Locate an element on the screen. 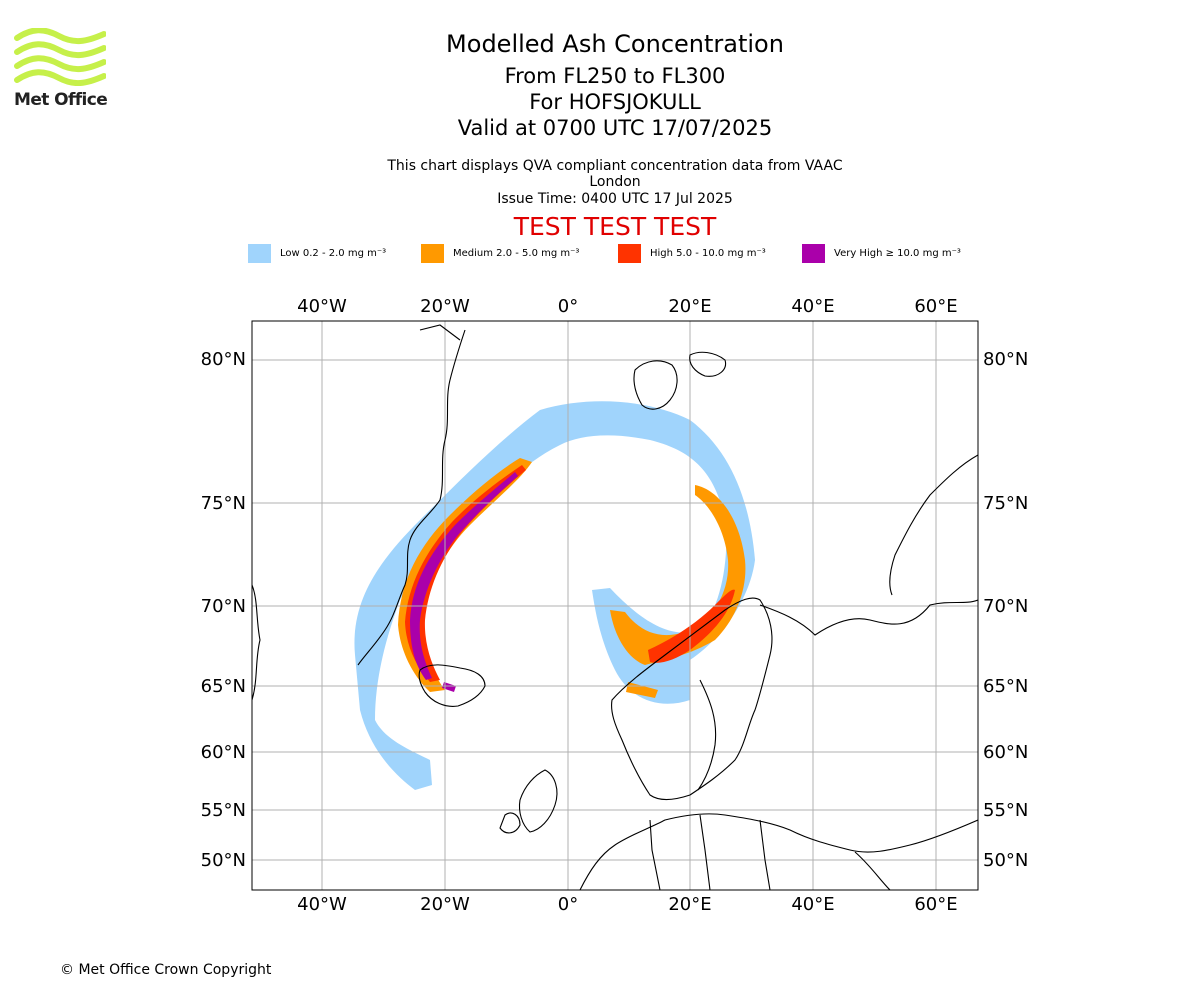  lat-tick-right: 65°N is located at coordinates (1005, 686).